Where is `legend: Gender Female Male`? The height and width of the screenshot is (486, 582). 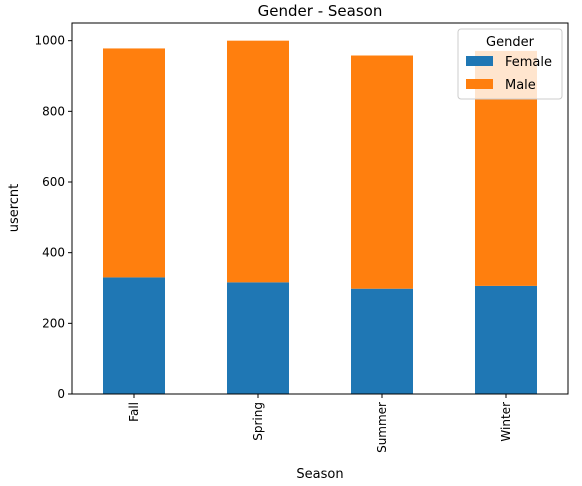
legend: Gender Female Male is located at coordinates (510, 64).